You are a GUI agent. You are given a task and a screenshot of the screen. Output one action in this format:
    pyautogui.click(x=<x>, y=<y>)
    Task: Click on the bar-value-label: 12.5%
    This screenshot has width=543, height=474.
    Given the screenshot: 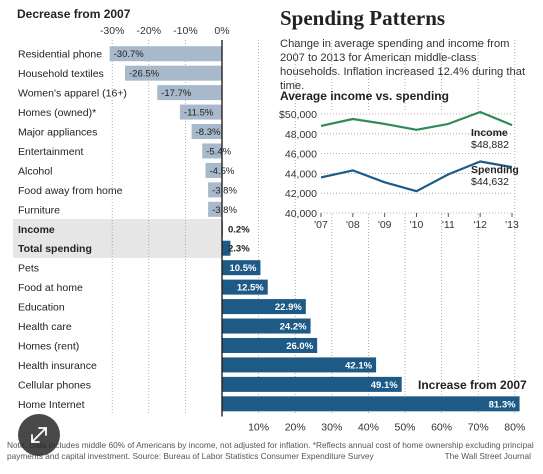 What is the action you would take?
    pyautogui.click(x=250, y=288)
    